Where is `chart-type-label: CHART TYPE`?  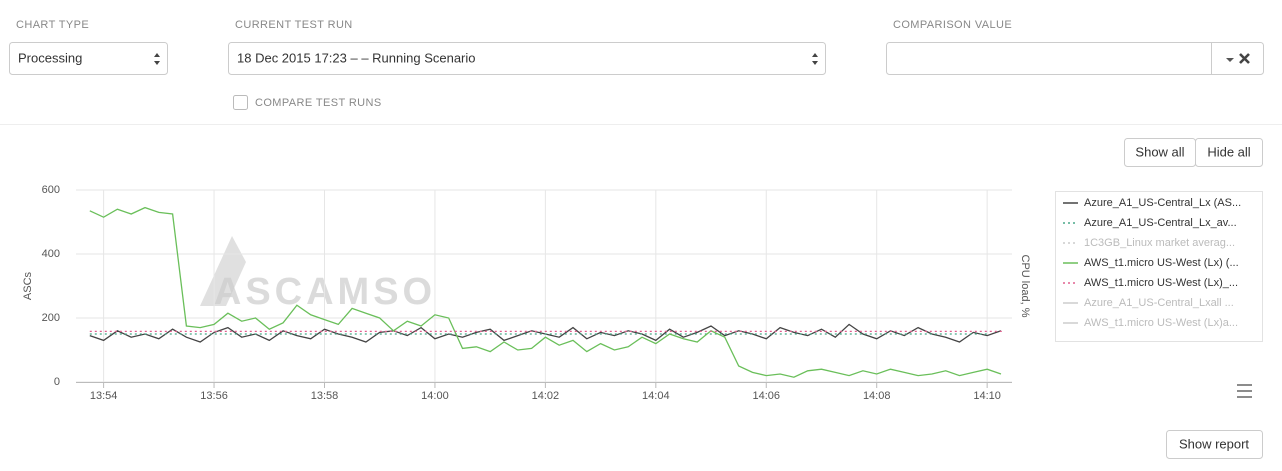
chart-type-label: CHART TYPE is located at coordinates (52, 25).